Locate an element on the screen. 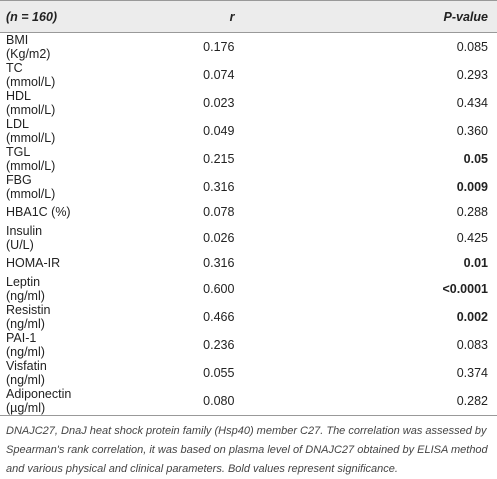 Image resolution: width=497 pixels, height=479 pixels. table-cell: 0.282 is located at coordinates (465, 401).